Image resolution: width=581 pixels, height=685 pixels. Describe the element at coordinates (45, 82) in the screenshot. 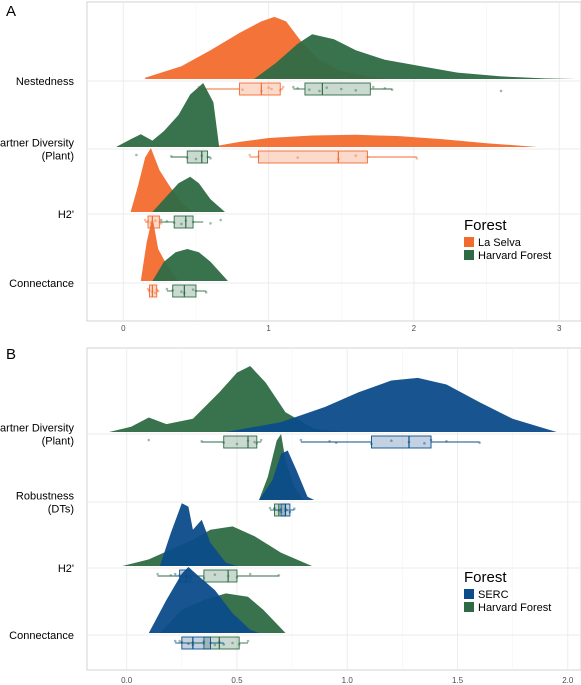

I see `category-label: Nestedness` at that location.